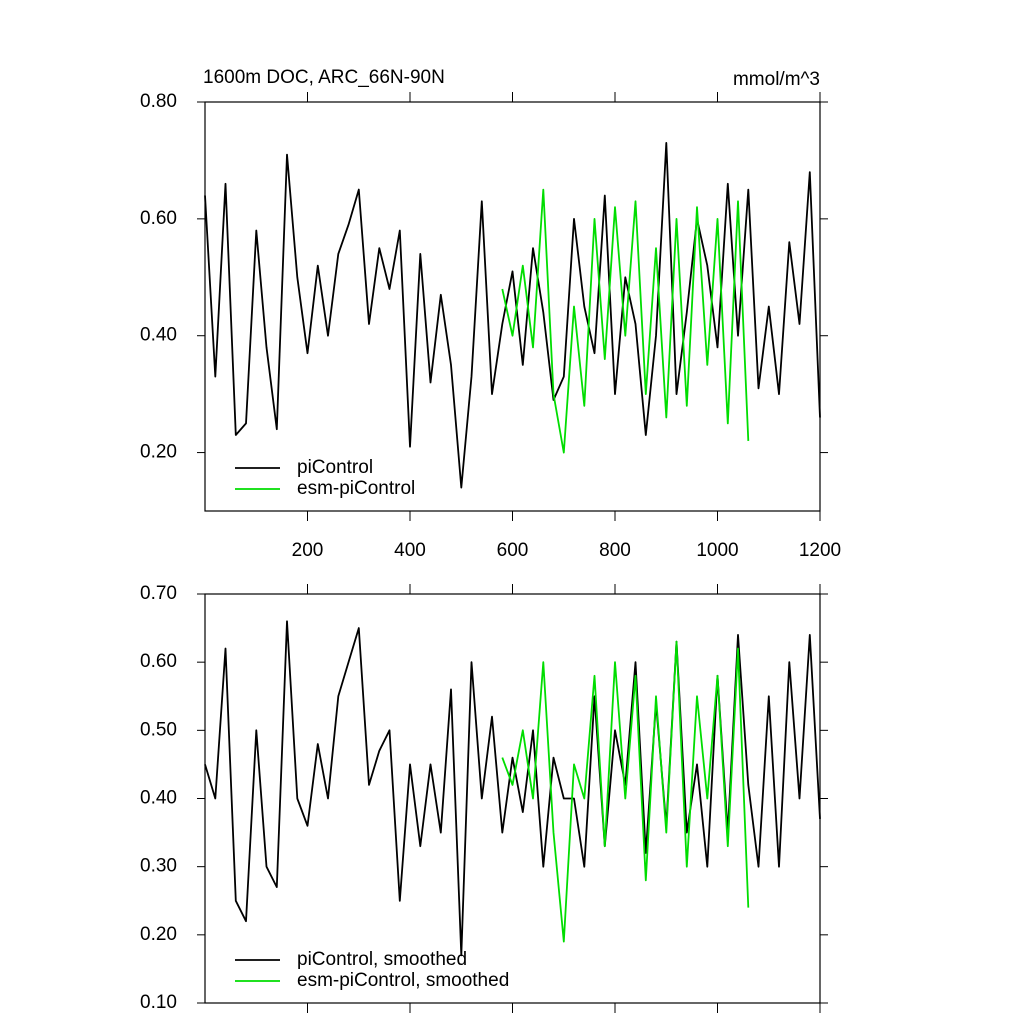 The image size is (1024, 1024). What do you see at coordinates (158, 1002) in the screenshot?
I see `y-tick-label: 0.10` at bounding box center [158, 1002].